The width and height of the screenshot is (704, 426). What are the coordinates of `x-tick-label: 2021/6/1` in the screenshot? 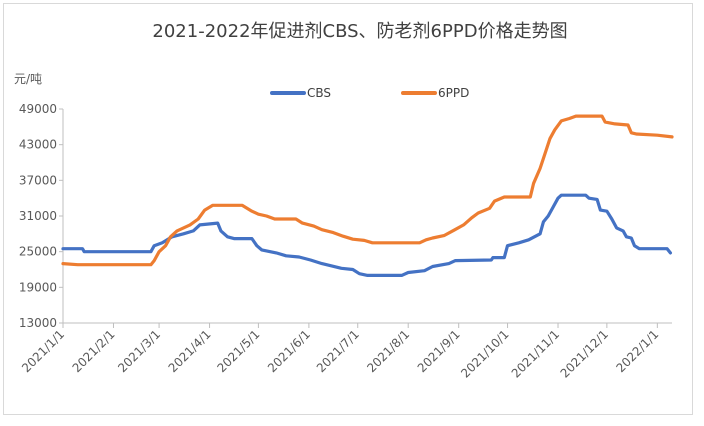 It's located at (289, 351).